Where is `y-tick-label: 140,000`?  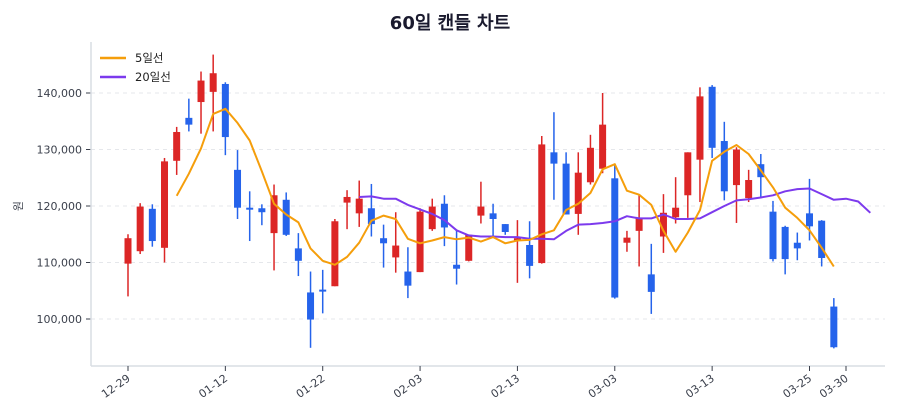
y-tick-label: 140,000 is located at coordinates (60, 93).